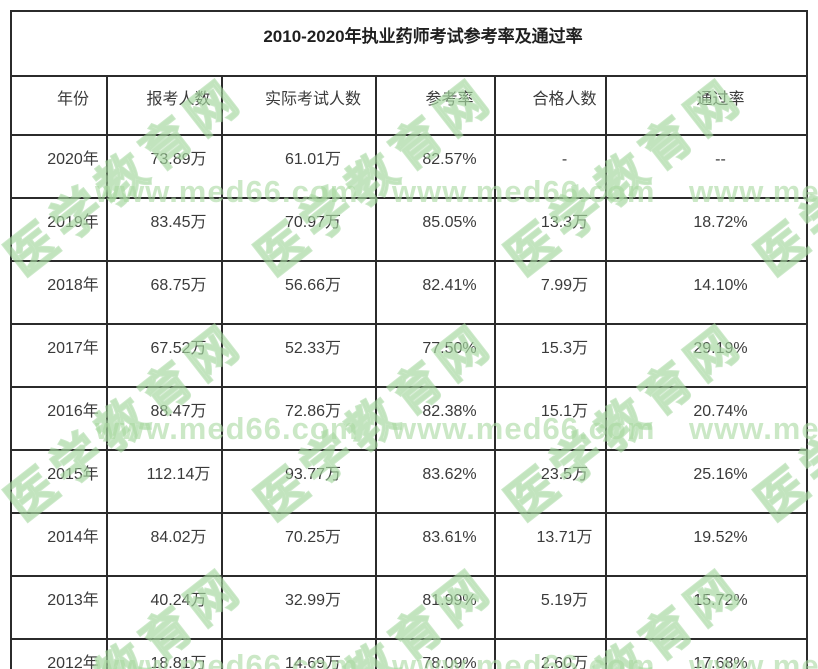  Describe the element at coordinates (299, 105) in the screenshot. I see `column-header-3: 实际考试人数` at that location.